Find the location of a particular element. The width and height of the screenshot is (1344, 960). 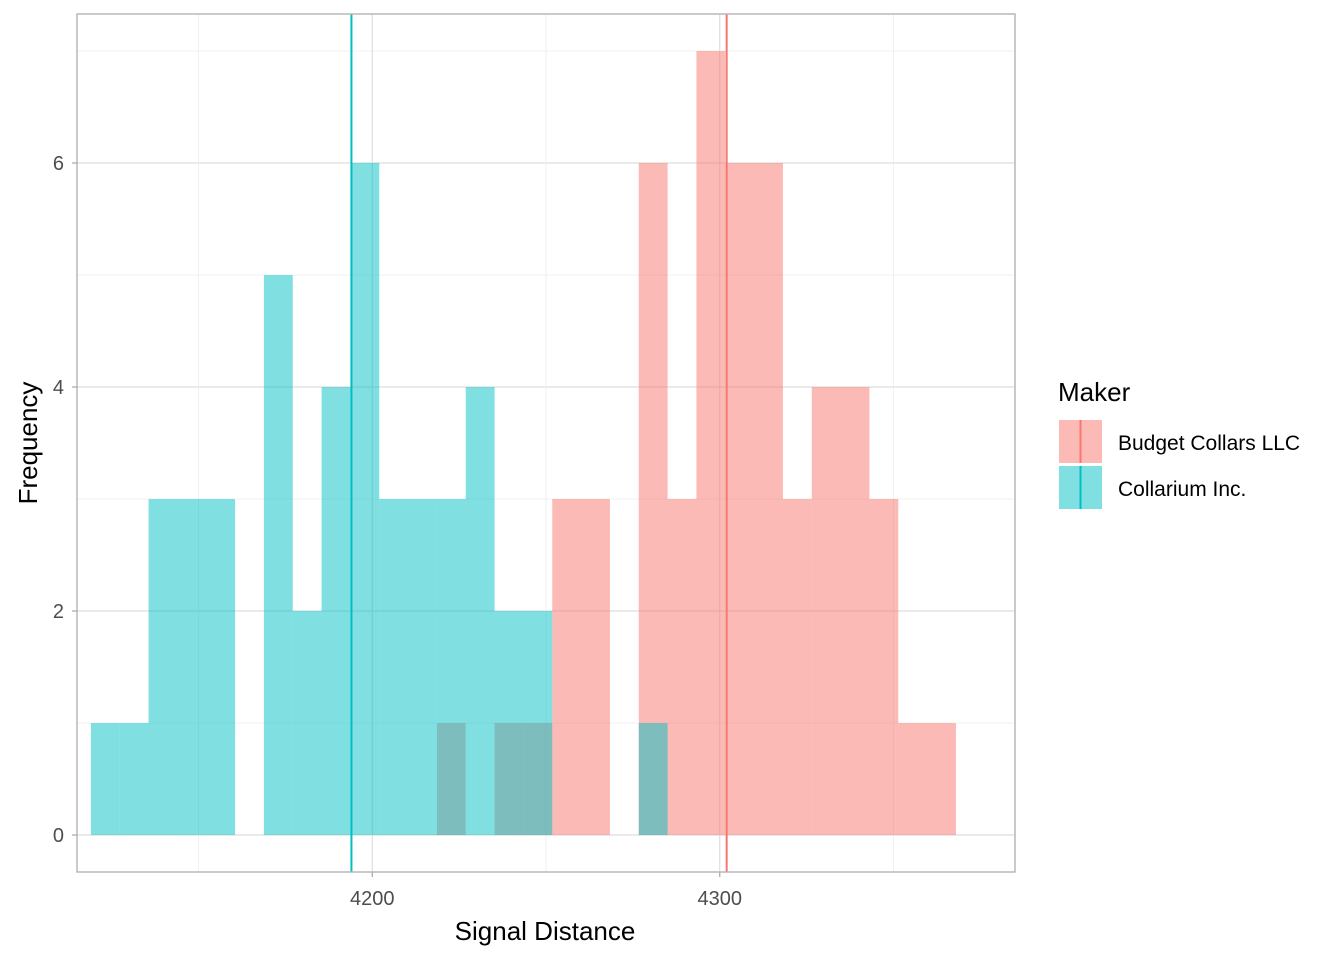

x-axis-title: Signal Distance is located at coordinates (545, 931).